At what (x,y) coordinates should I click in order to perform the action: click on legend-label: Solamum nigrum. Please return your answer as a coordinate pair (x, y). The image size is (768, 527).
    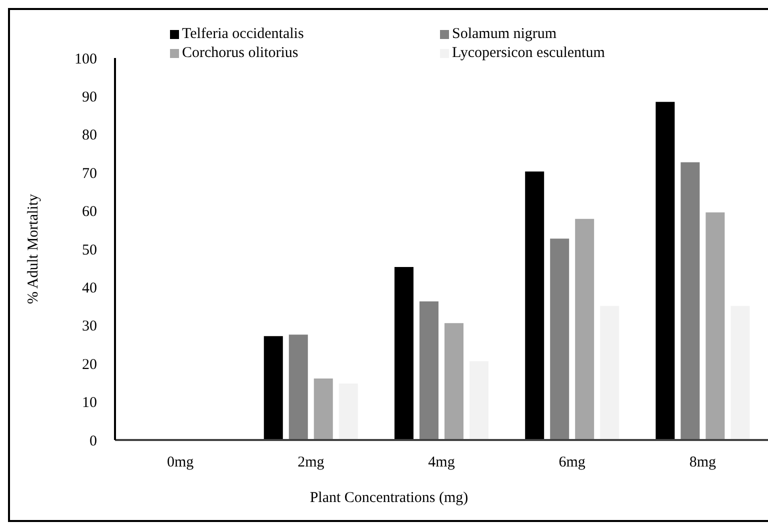
    Looking at the image, I should click on (504, 34).